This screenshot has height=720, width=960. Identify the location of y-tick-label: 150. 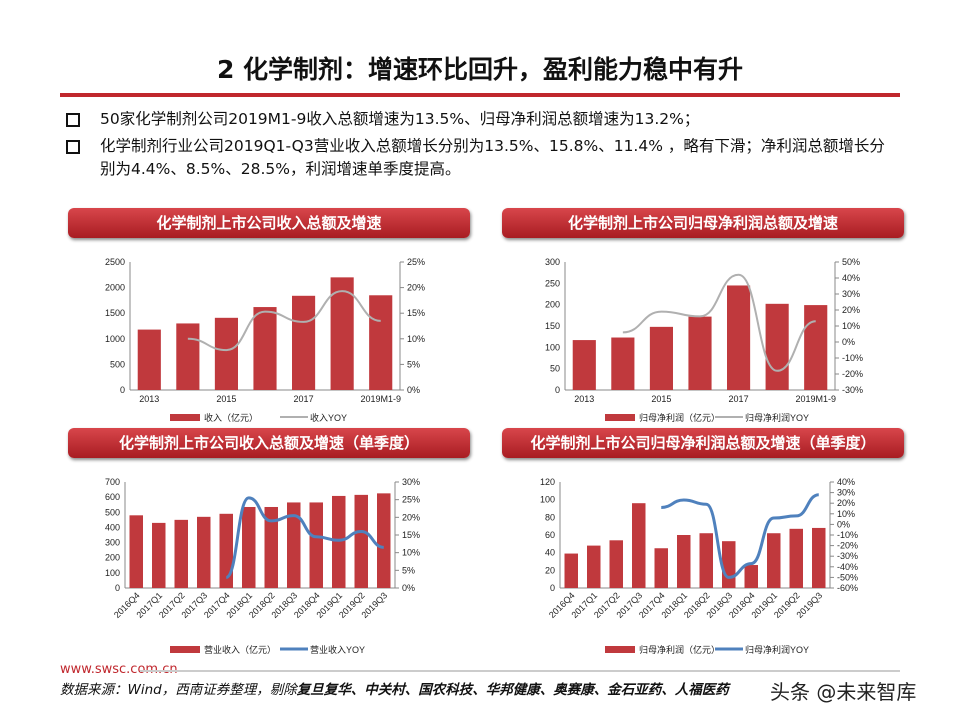
(552, 326).